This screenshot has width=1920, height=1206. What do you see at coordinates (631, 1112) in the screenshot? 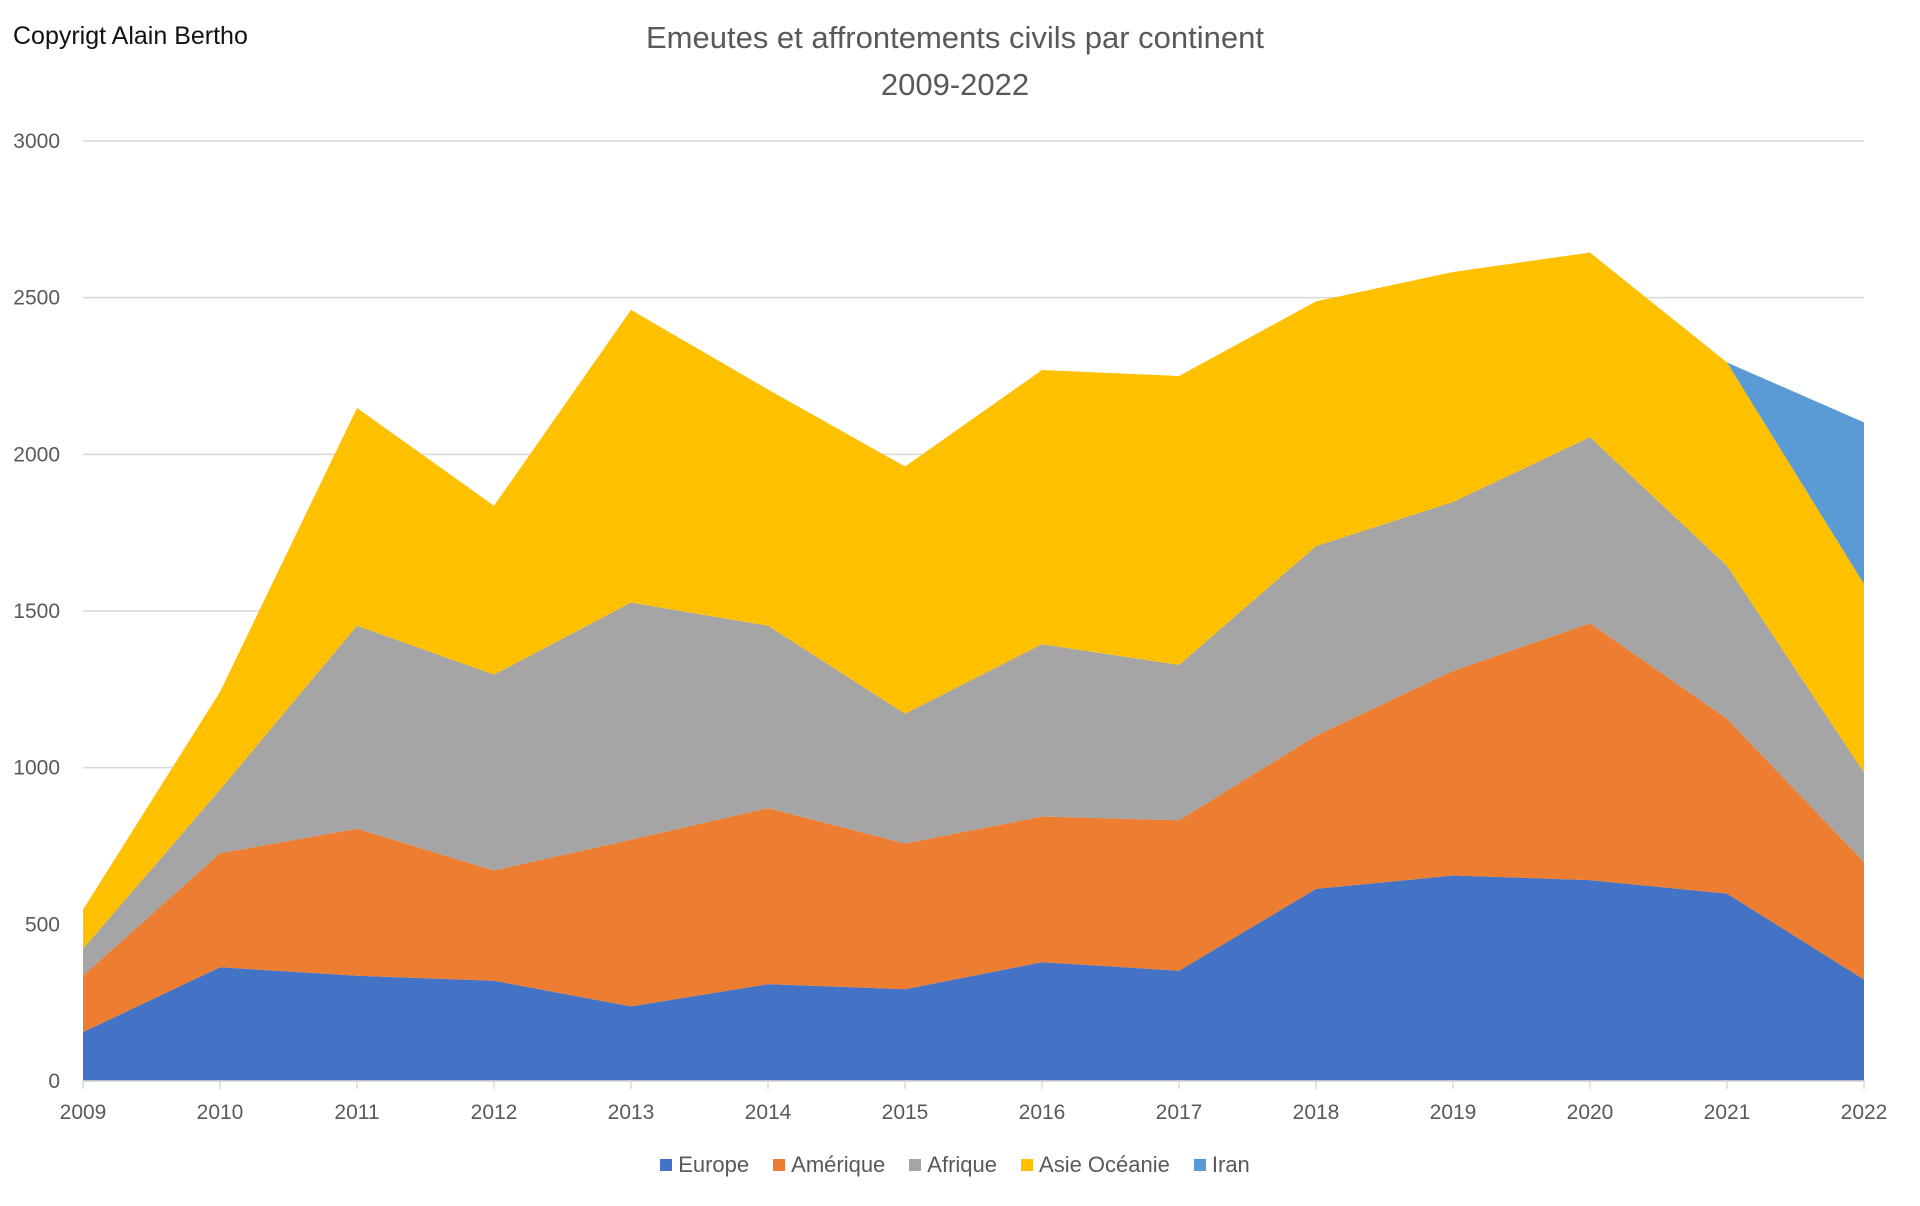
I see `x-tick-label: 2013` at bounding box center [631, 1112].